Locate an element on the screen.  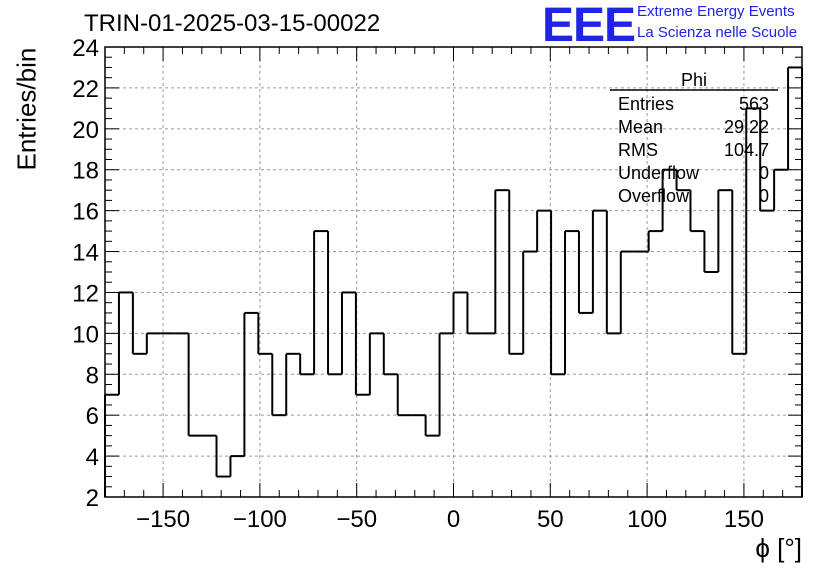
y-tick-label: 20 is located at coordinates (85, 130).